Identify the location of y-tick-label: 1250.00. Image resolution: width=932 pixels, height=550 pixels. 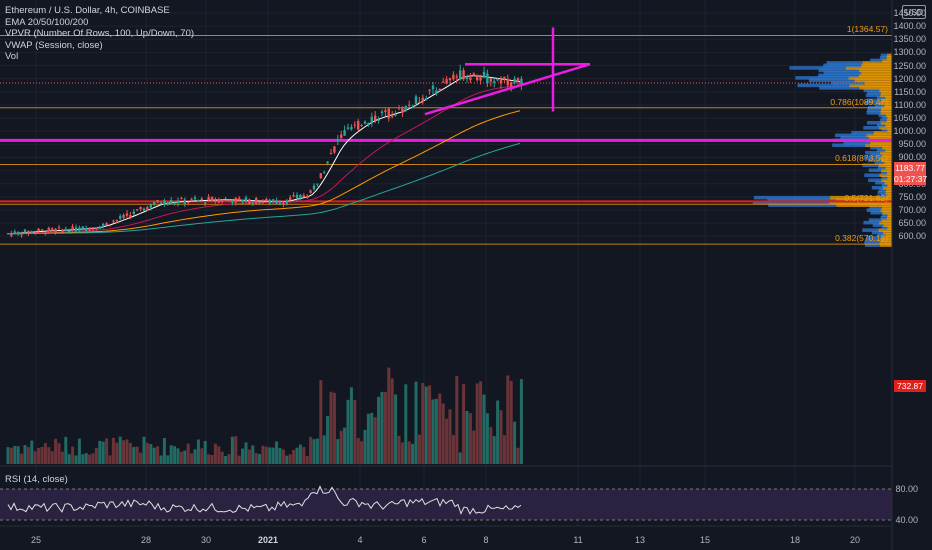
(909, 65).